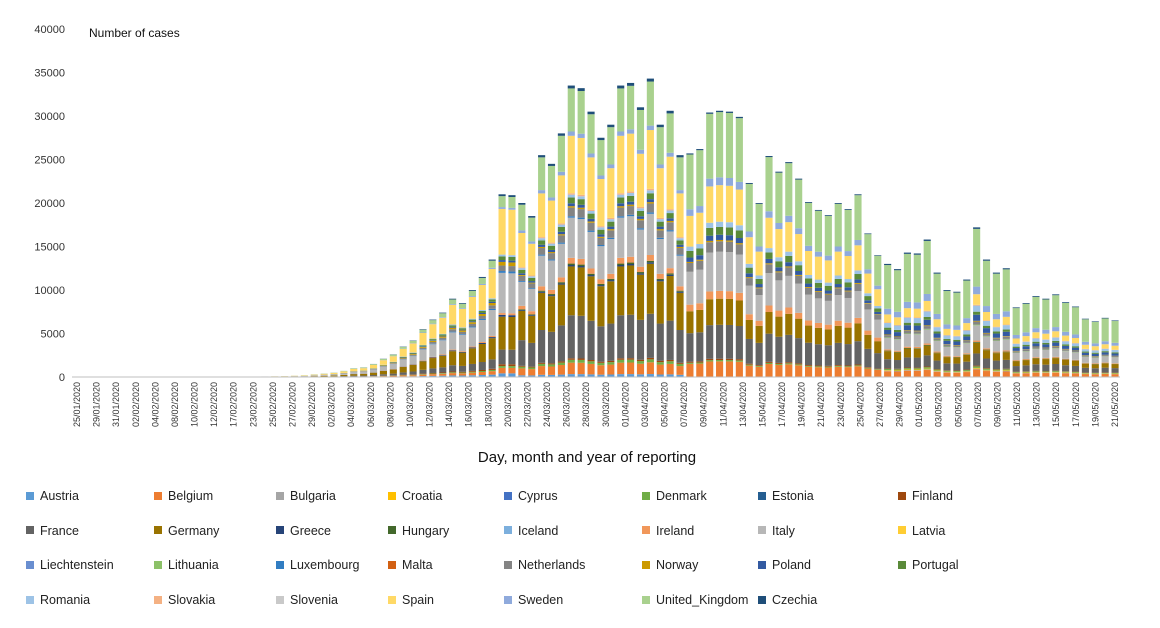 This screenshot has width=1160, height=628. Describe the element at coordinates (527, 404) in the screenshot. I see `x-tick-label: 22/03/2020` at that location.